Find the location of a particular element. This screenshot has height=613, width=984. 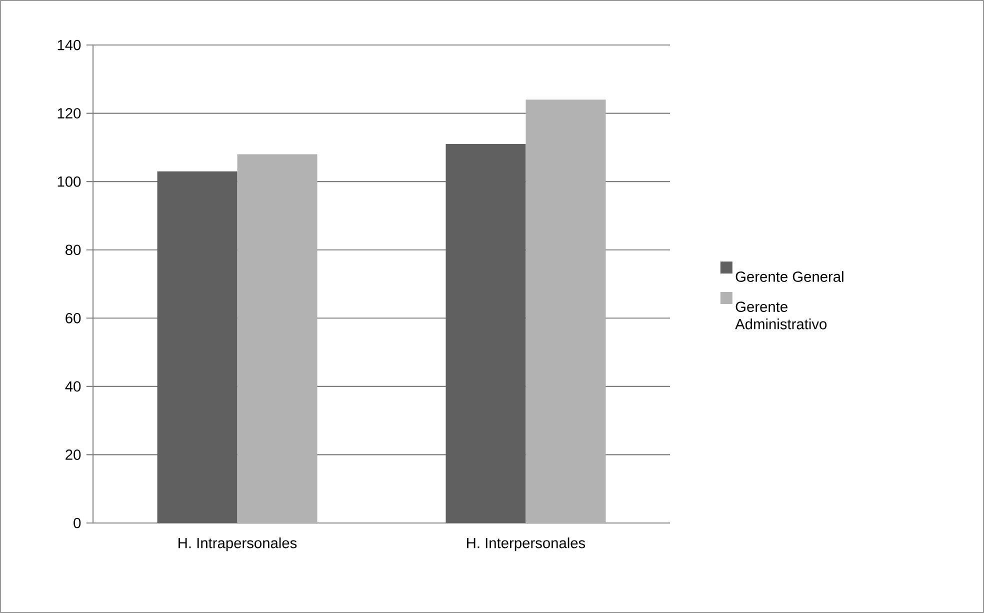

y-tick-label: 40 is located at coordinates (73, 386).